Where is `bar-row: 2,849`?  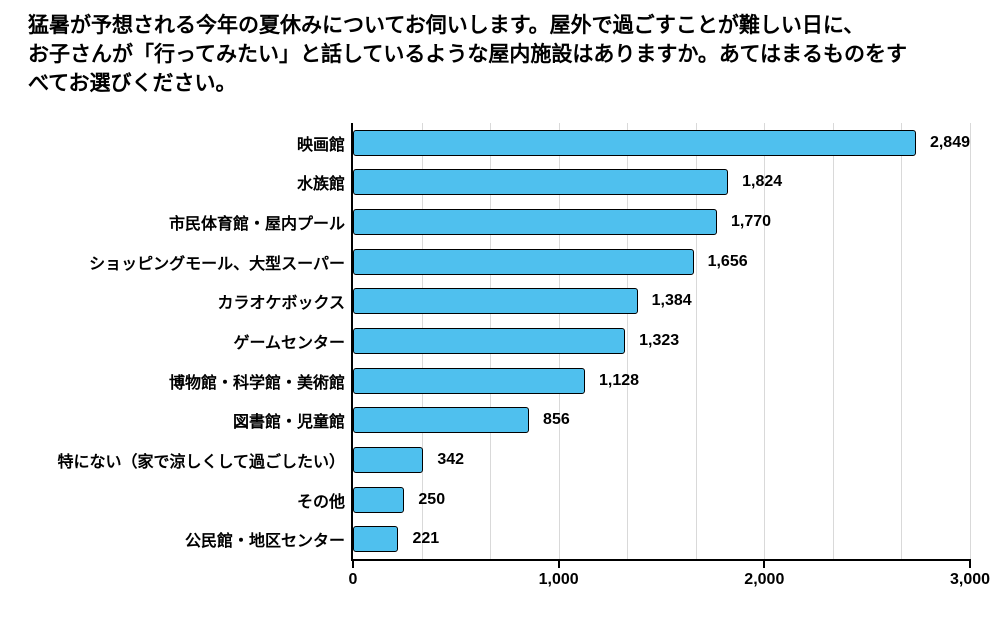
bar-row: 2,849 is located at coordinates (661, 143).